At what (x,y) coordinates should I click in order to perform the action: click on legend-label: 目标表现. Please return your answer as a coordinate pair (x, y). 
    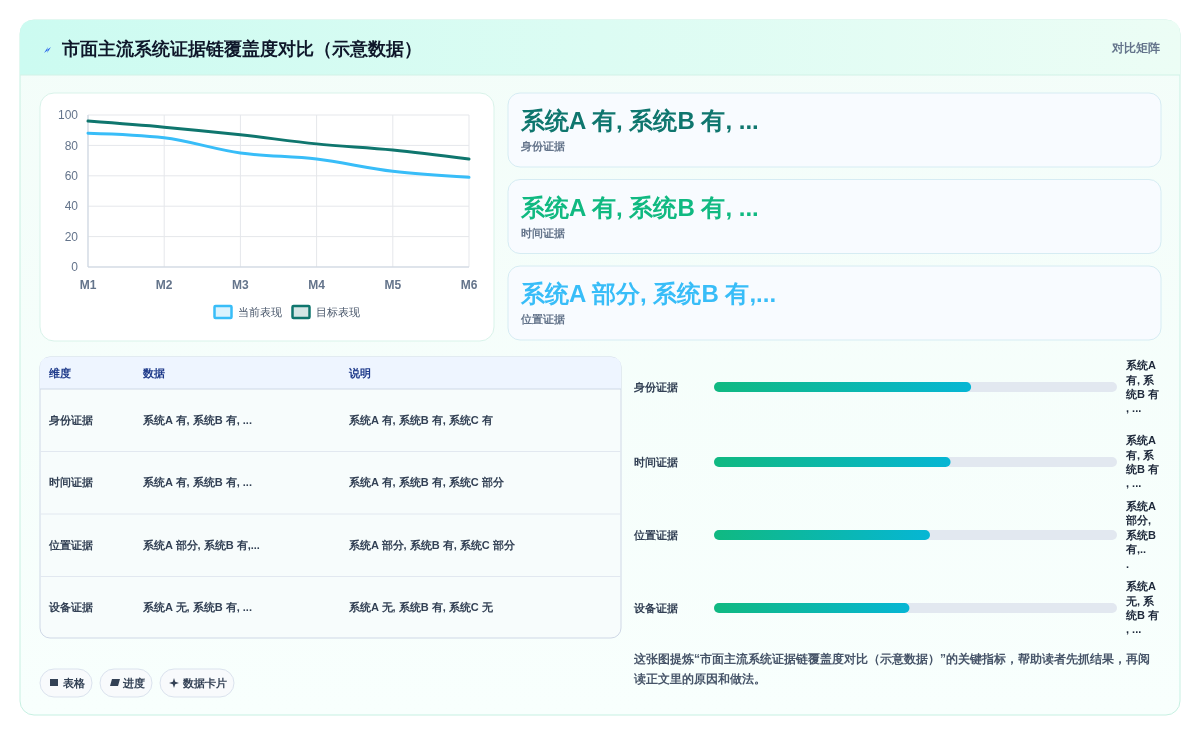
    Looking at the image, I should click on (337, 311).